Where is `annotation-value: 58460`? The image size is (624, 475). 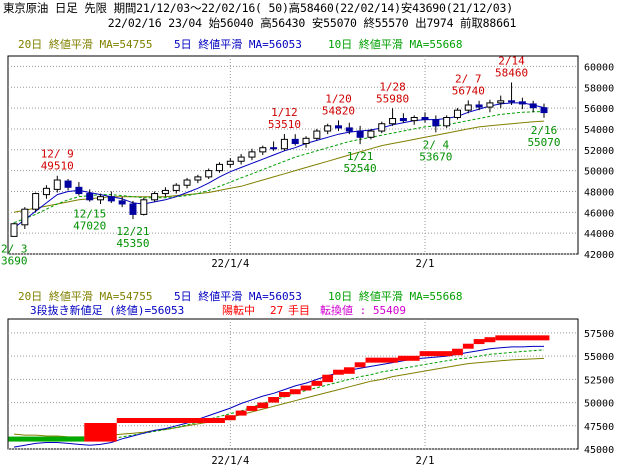 annotation-value: 58460 is located at coordinates (511, 72).